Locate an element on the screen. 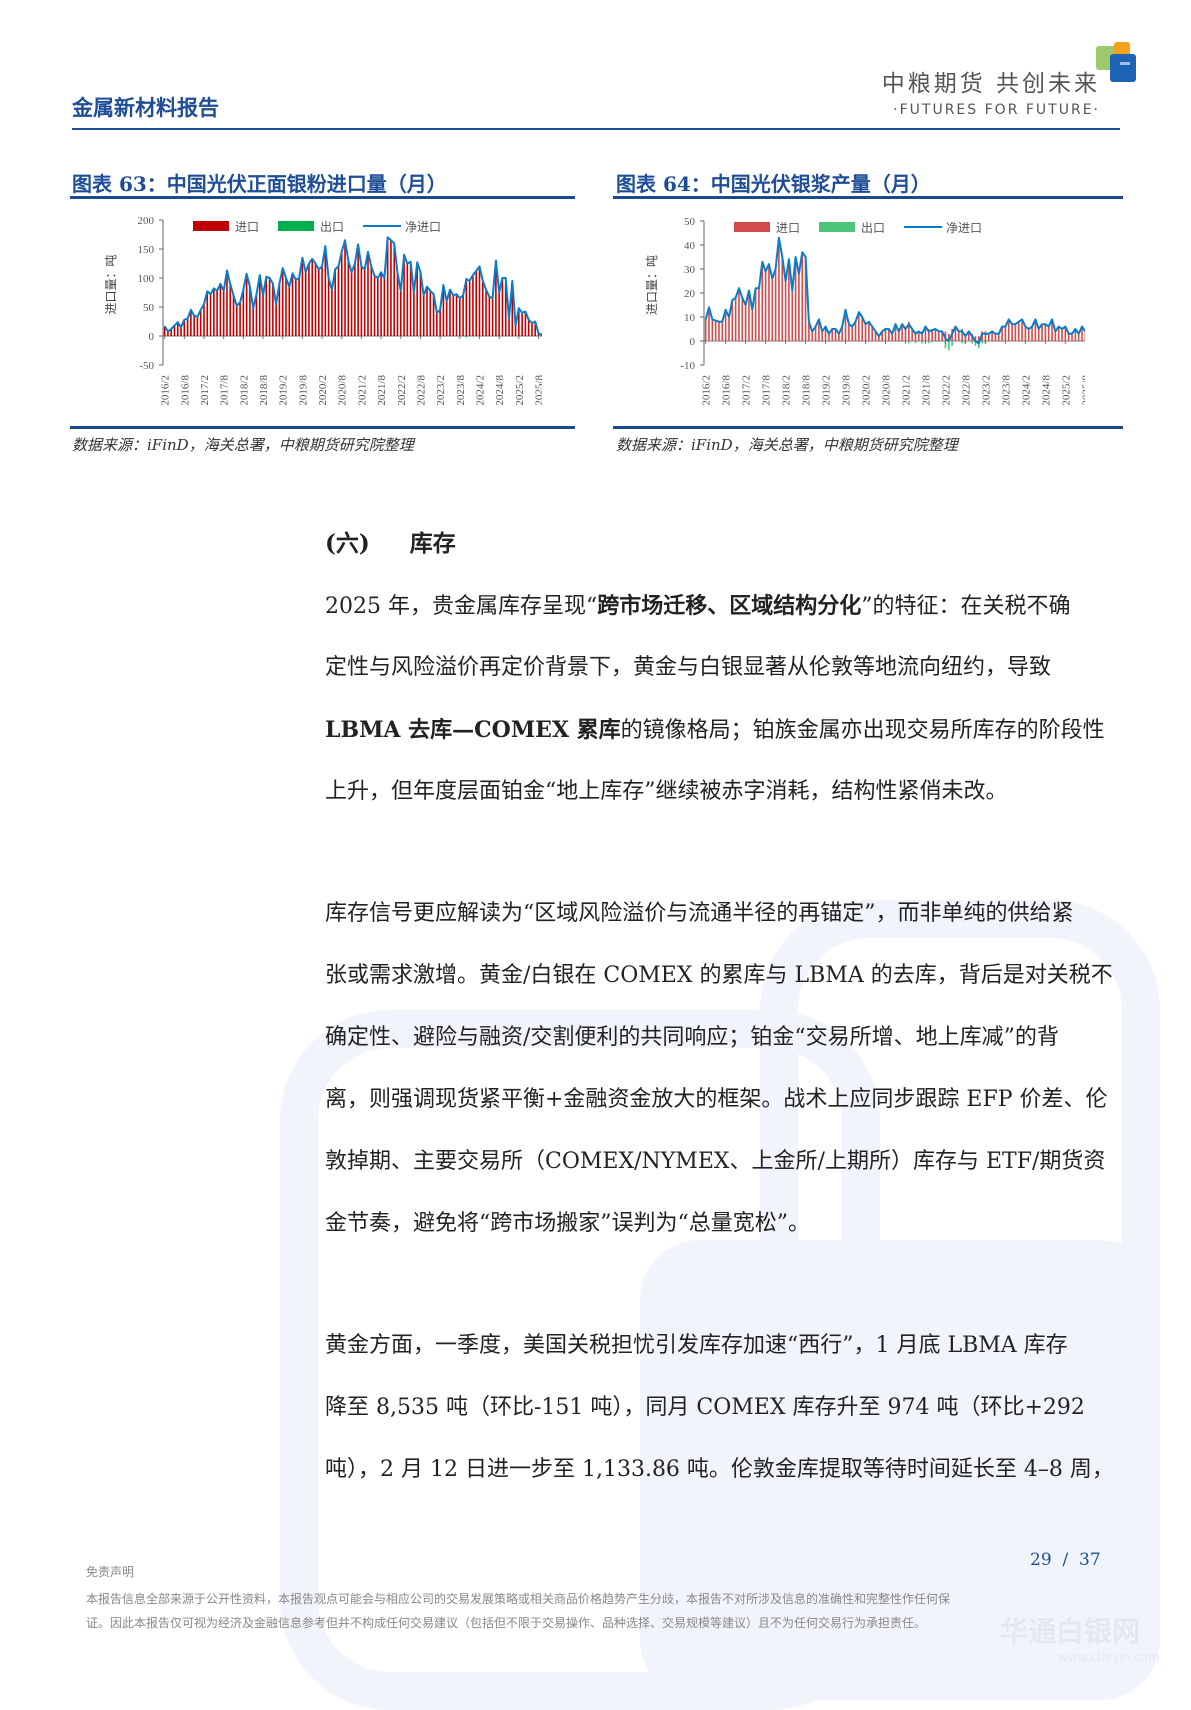 This screenshot has height=1710, width=1191. paragraph-line: 库存信号更应解读为“区域风险溢价与流通半径的再锚定”，而非单纯的供给紧 is located at coordinates (712, 914).